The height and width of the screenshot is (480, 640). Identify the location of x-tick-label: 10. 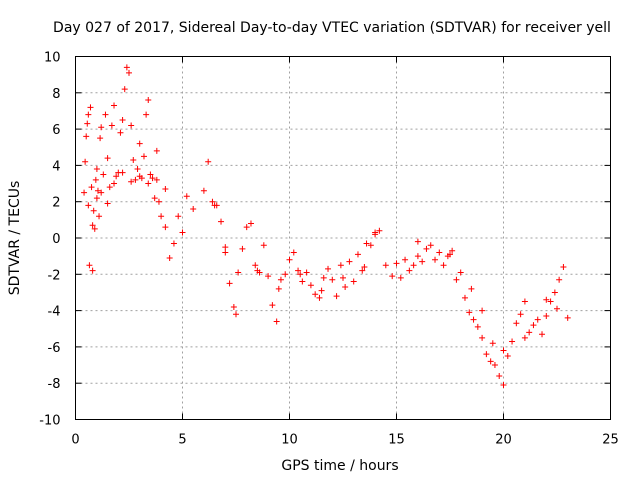
(289, 440).